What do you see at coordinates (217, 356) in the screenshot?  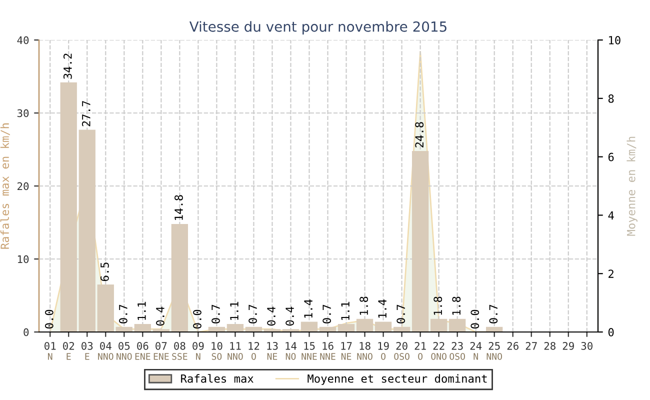 I see `text: SO` at bounding box center [217, 356].